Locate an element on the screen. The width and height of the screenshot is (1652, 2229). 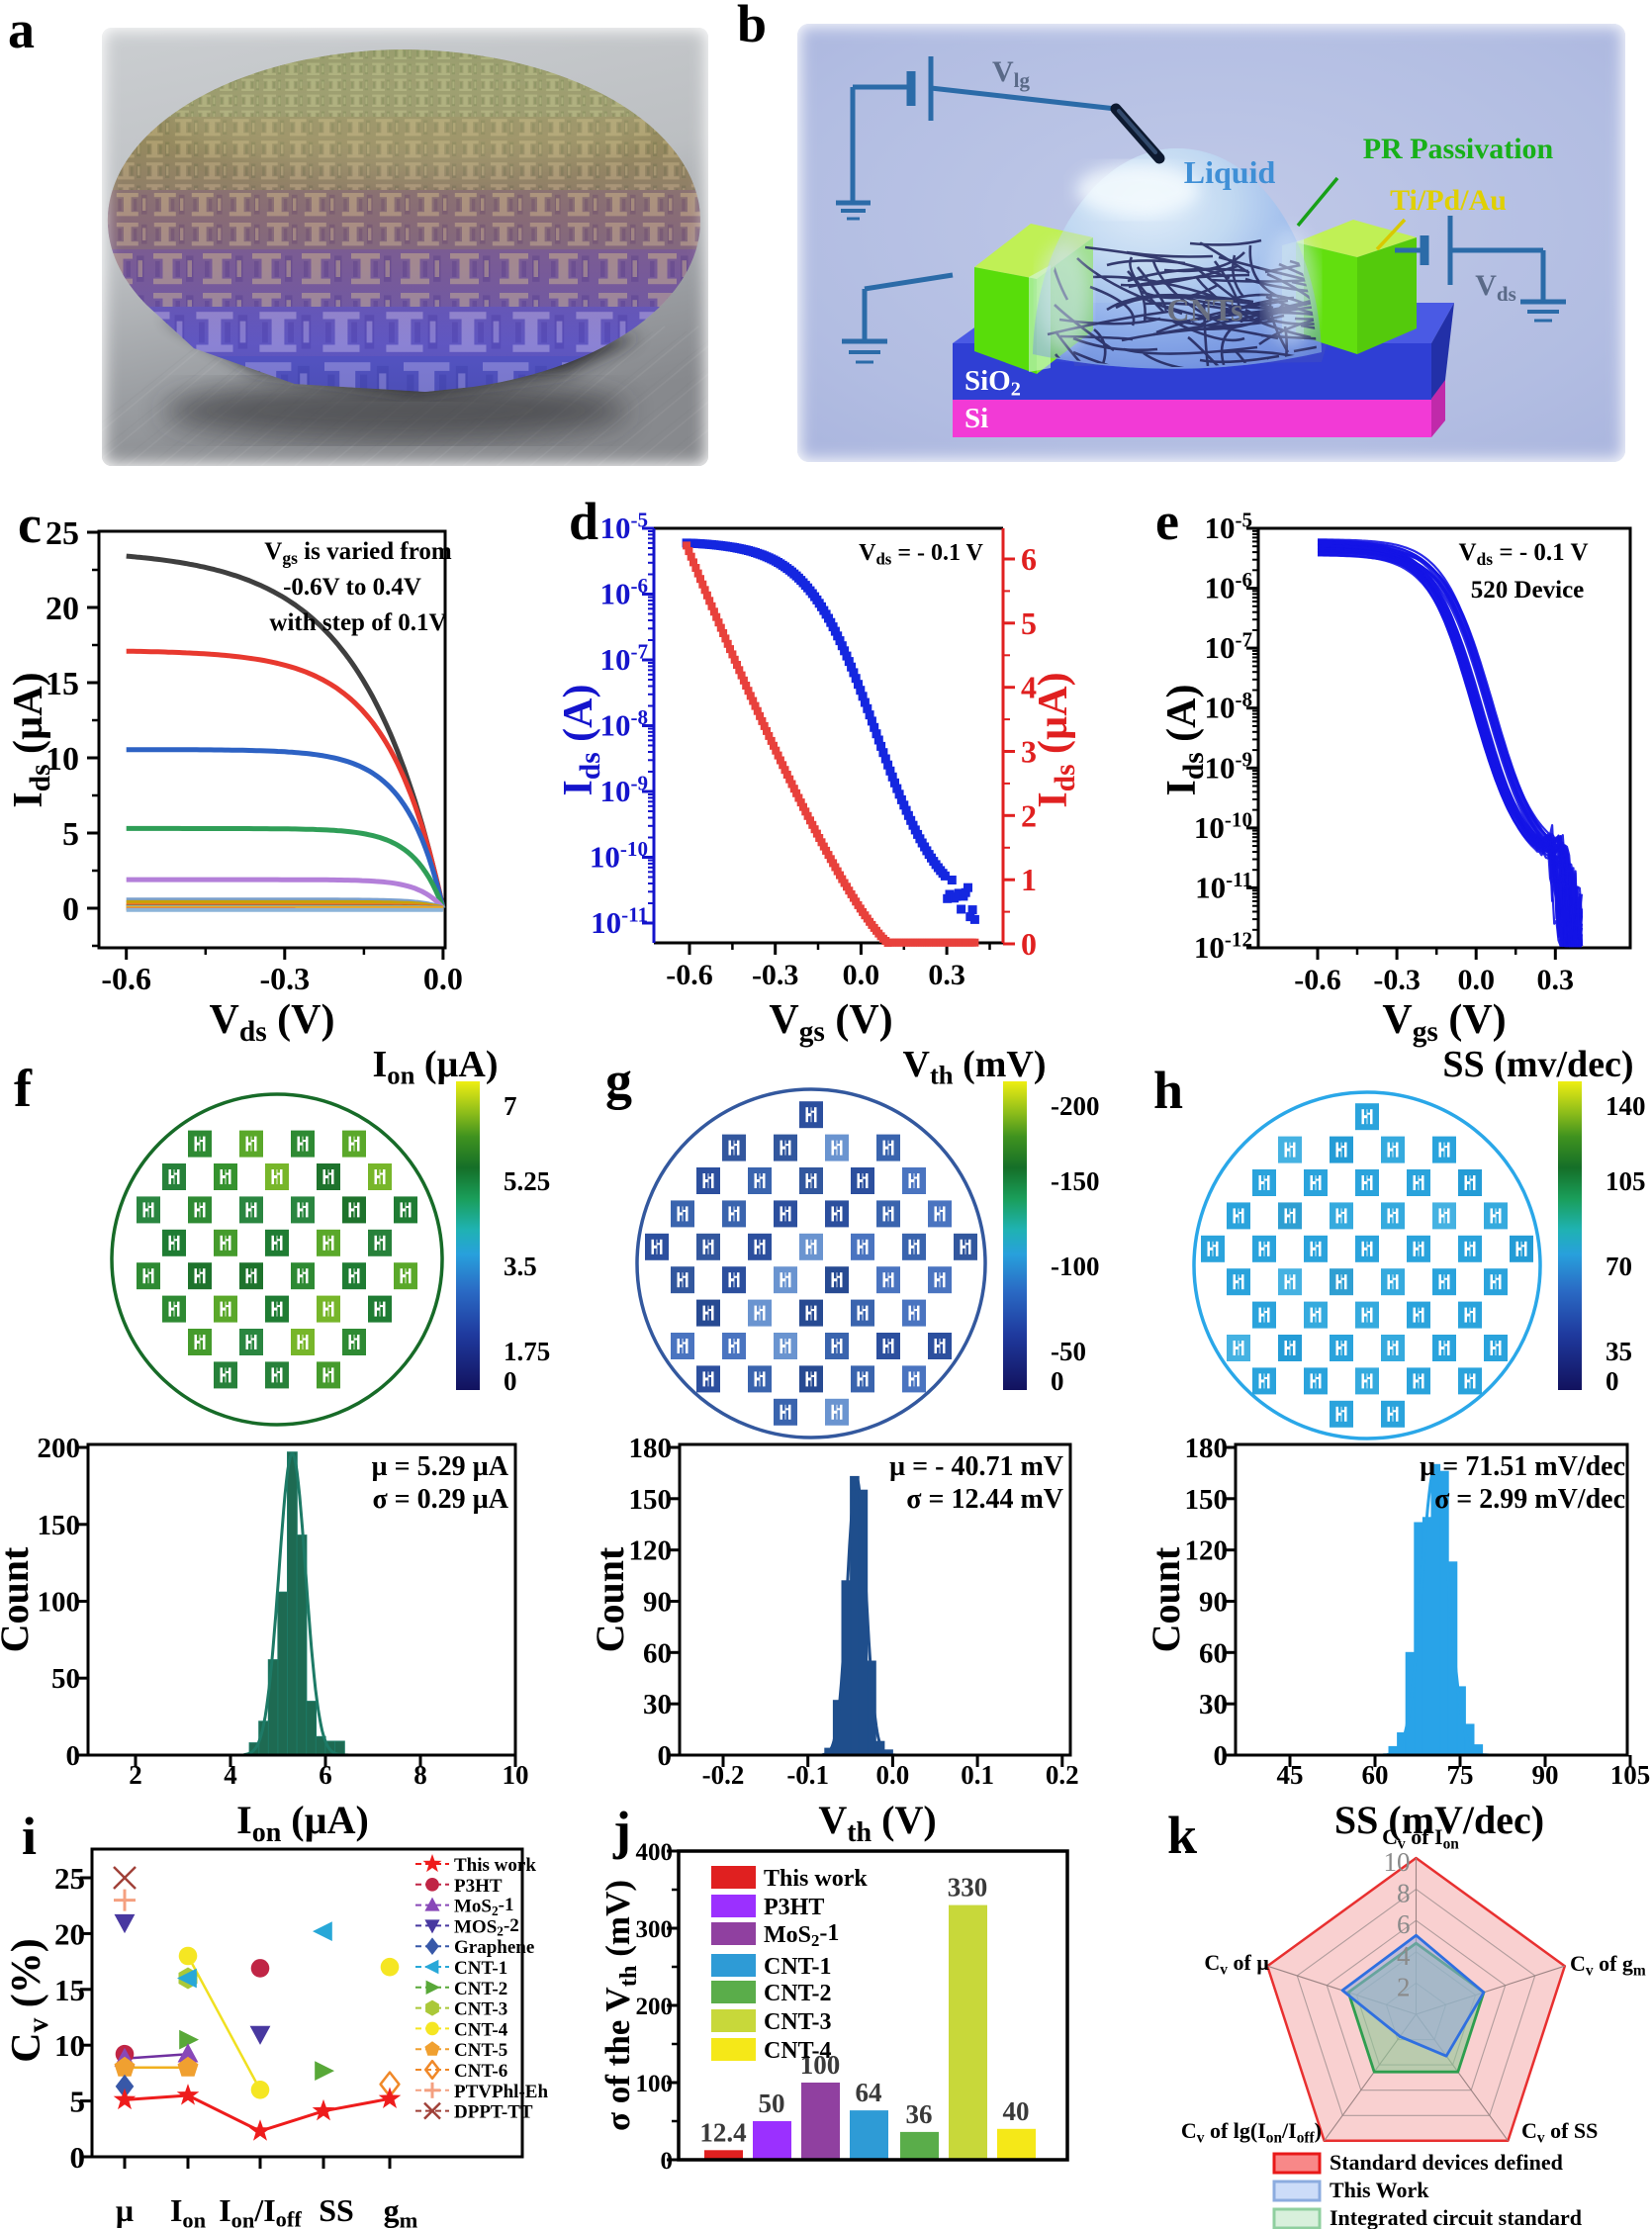
svg-text: Vds is located at coordinates (1495, 287).